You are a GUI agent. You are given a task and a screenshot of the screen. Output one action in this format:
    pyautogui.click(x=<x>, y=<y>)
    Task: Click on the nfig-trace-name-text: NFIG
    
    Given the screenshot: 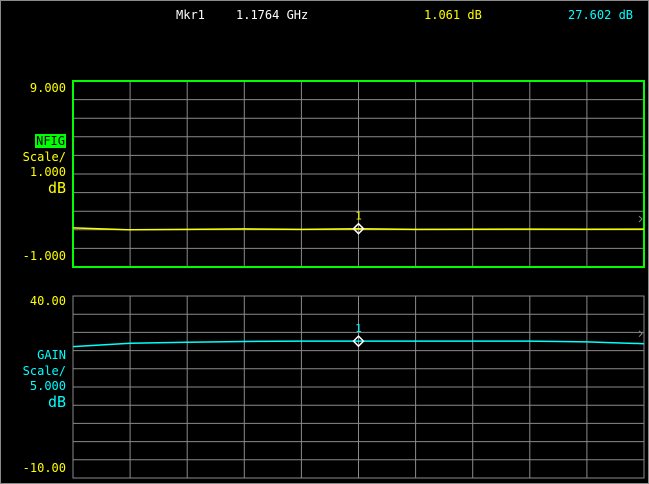 What is the action you would take?
    pyautogui.click(x=50, y=141)
    